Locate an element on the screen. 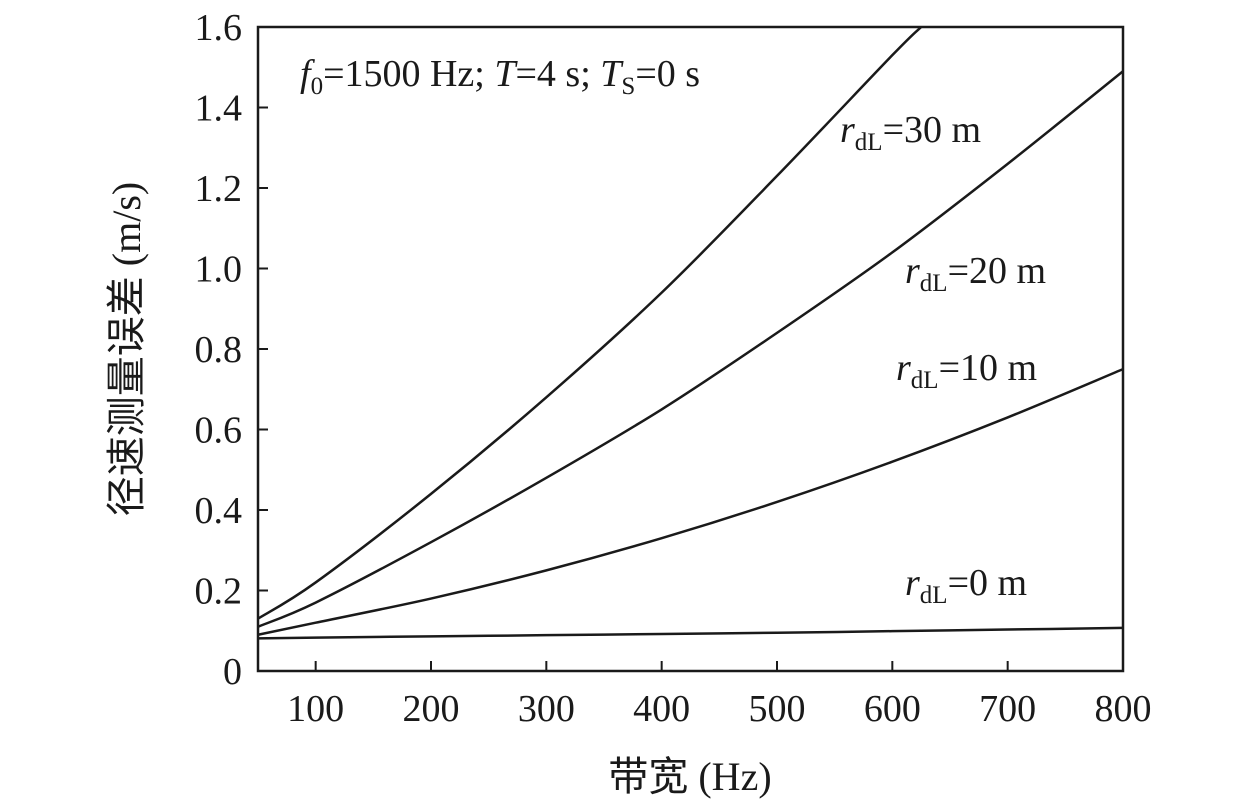  series-label-0m: rdL=0 m is located at coordinates (966, 585).